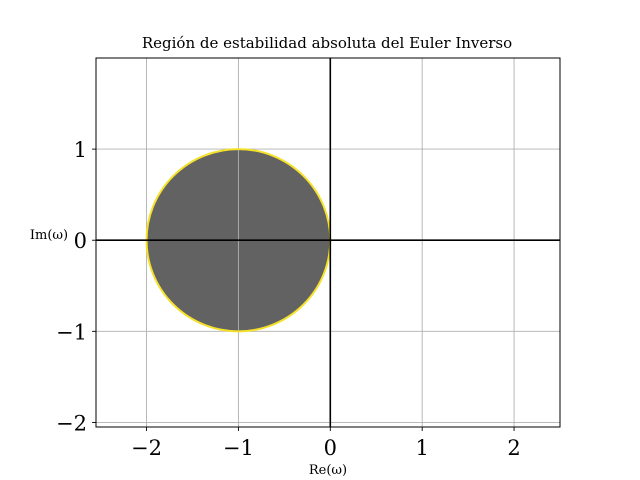  What do you see at coordinates (238, 448) in the screenshot?
I see `x-tick-label: −1` at bounding box center [238, 448].